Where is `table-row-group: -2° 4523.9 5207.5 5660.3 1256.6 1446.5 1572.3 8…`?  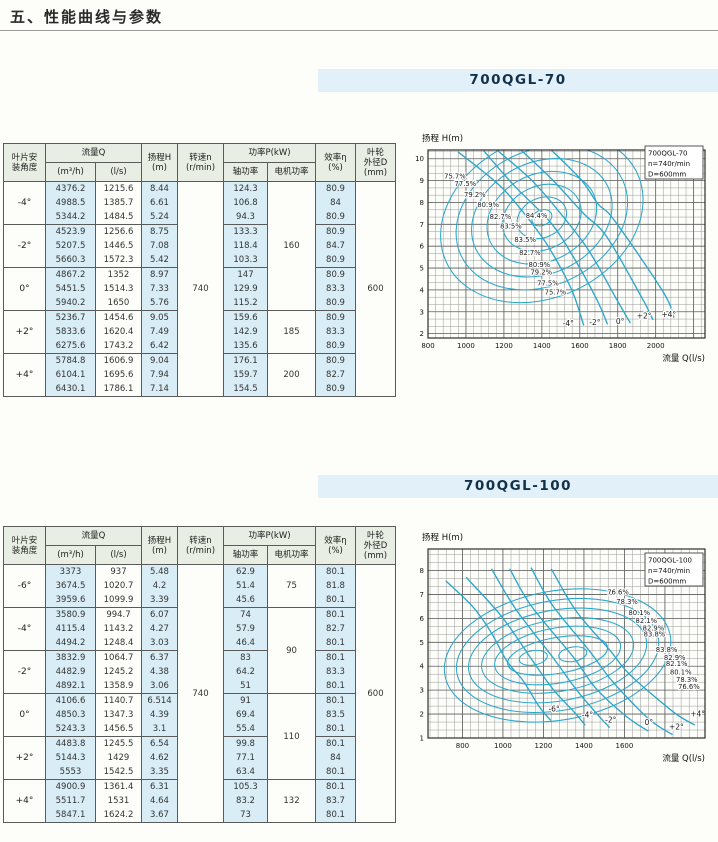 table-row-group: -2° 4523.9 5207.5 5660.3 1256.6 1446.5 1572.3 8… is located at coordinates (199, 246).